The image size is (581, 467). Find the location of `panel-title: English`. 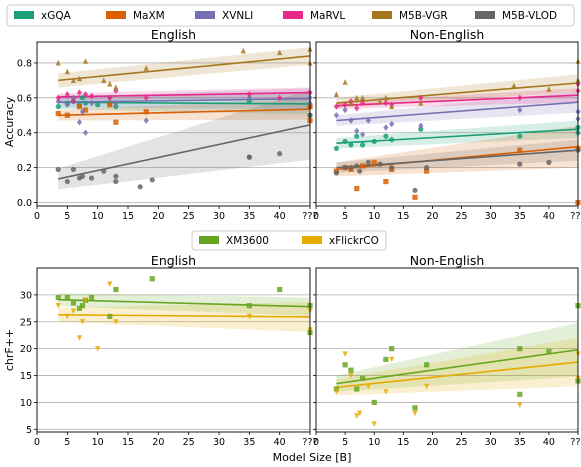

panel-title: English is located at coordinates (173, 34).